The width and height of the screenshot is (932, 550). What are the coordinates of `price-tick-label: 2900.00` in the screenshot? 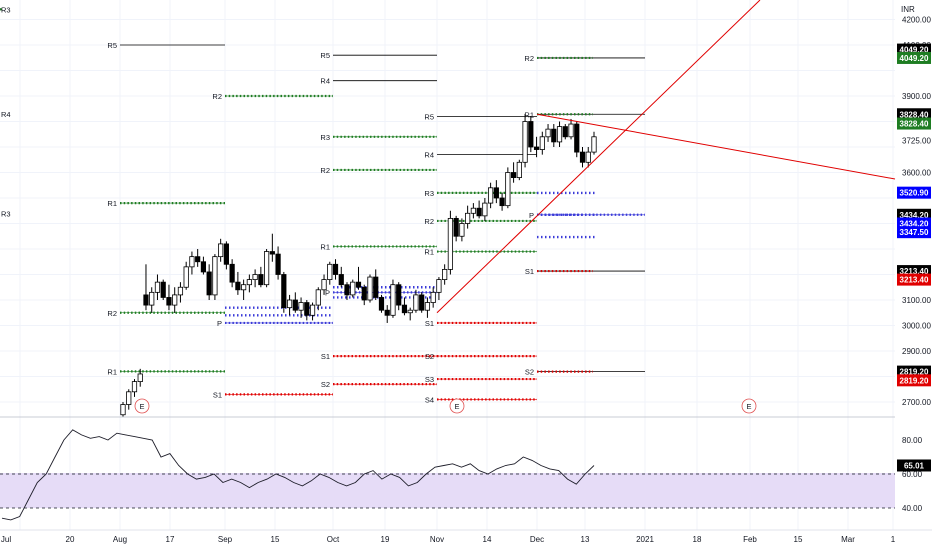 It's located at (916, 351).